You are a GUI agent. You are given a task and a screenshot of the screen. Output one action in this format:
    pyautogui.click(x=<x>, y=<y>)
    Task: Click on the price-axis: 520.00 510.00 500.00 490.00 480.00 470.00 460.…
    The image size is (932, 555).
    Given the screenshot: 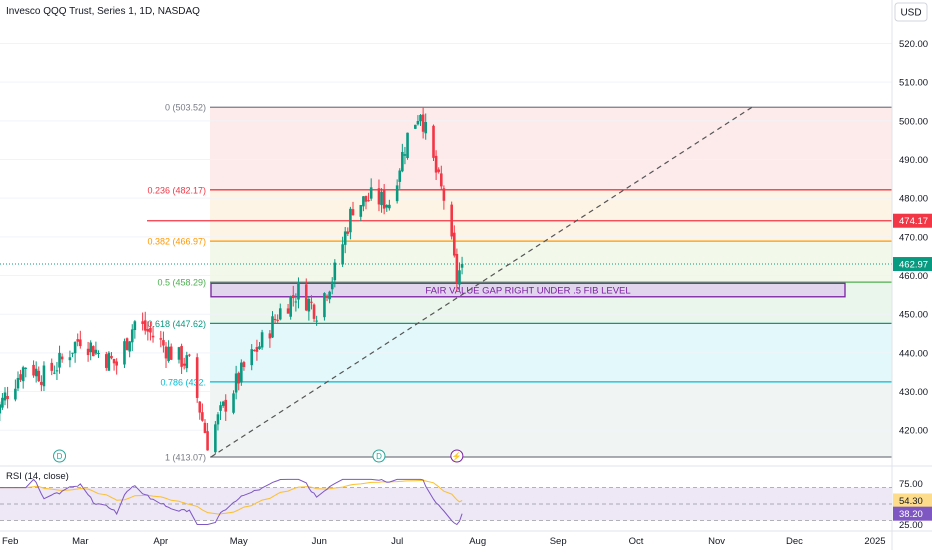 What is the action you would take?
    pyautogui.click(x=913, y=238)
    